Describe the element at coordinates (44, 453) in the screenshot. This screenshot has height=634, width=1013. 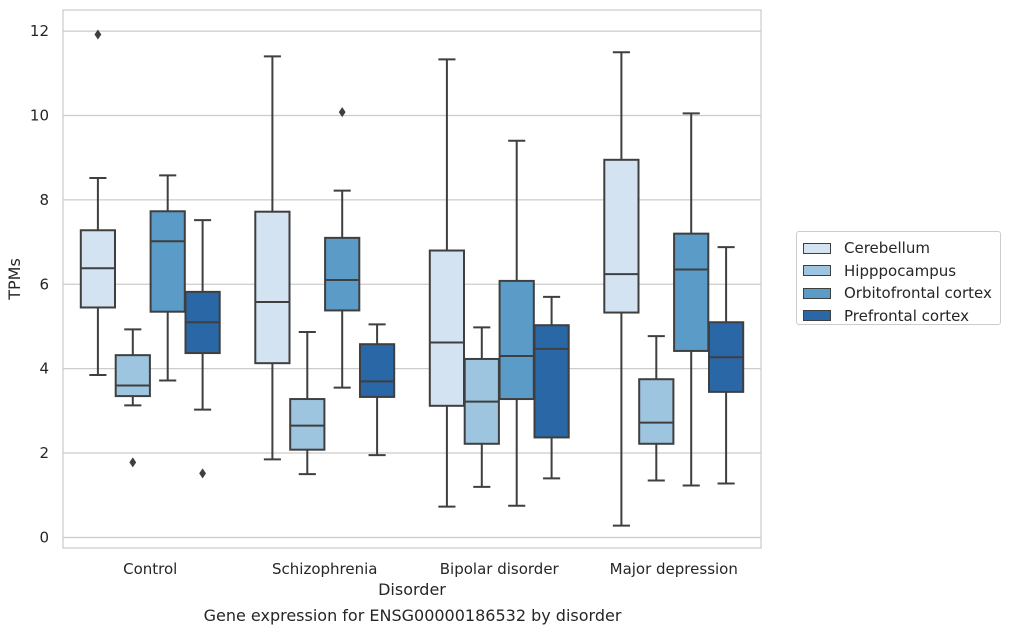
I see `y-tick-label: 2` at that location.